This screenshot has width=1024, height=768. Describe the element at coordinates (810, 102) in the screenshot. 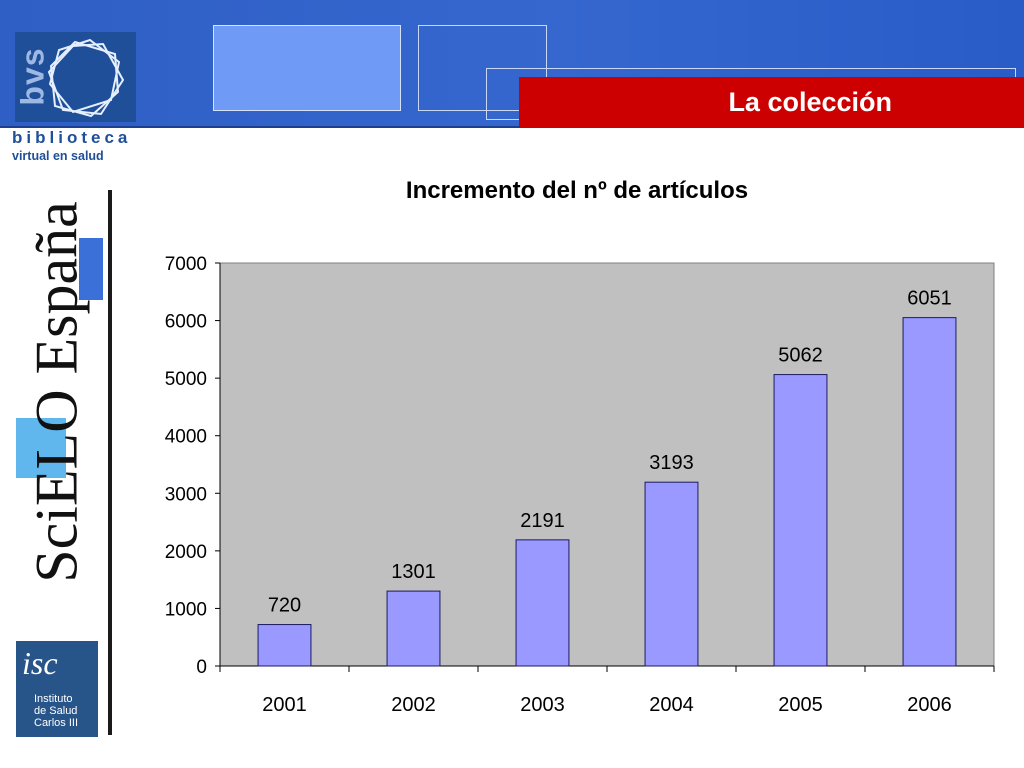

I see `section-title: La colección` at that location.